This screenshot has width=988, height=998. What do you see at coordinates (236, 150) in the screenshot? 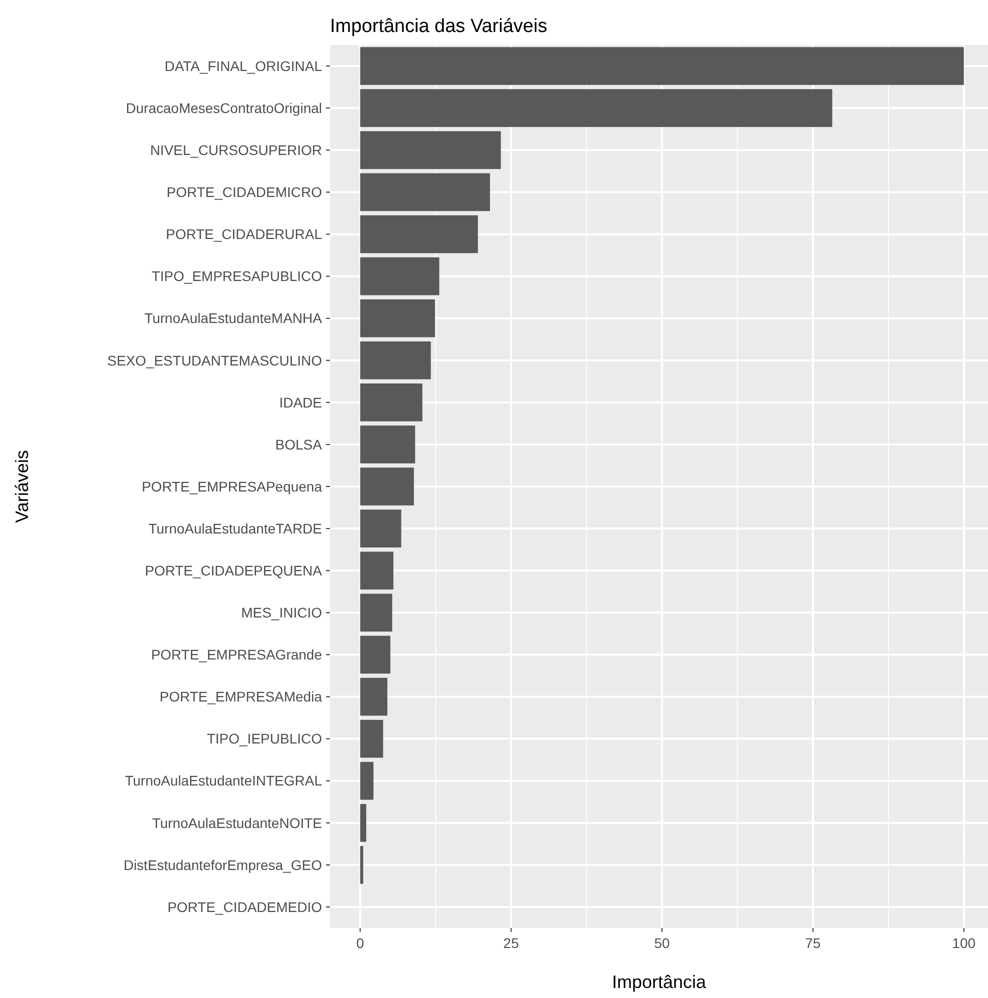
I see `y-tick-label: NIVEL_CURSOSUPERIOR` at bounding box center [236, 150].